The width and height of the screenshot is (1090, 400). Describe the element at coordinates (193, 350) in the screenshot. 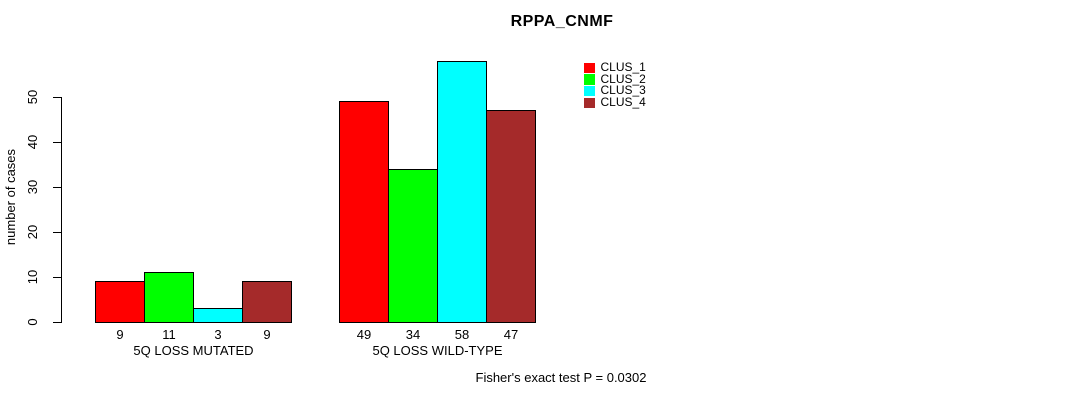

I see `group-label: 5Q LOSS MUTATED` at that location.